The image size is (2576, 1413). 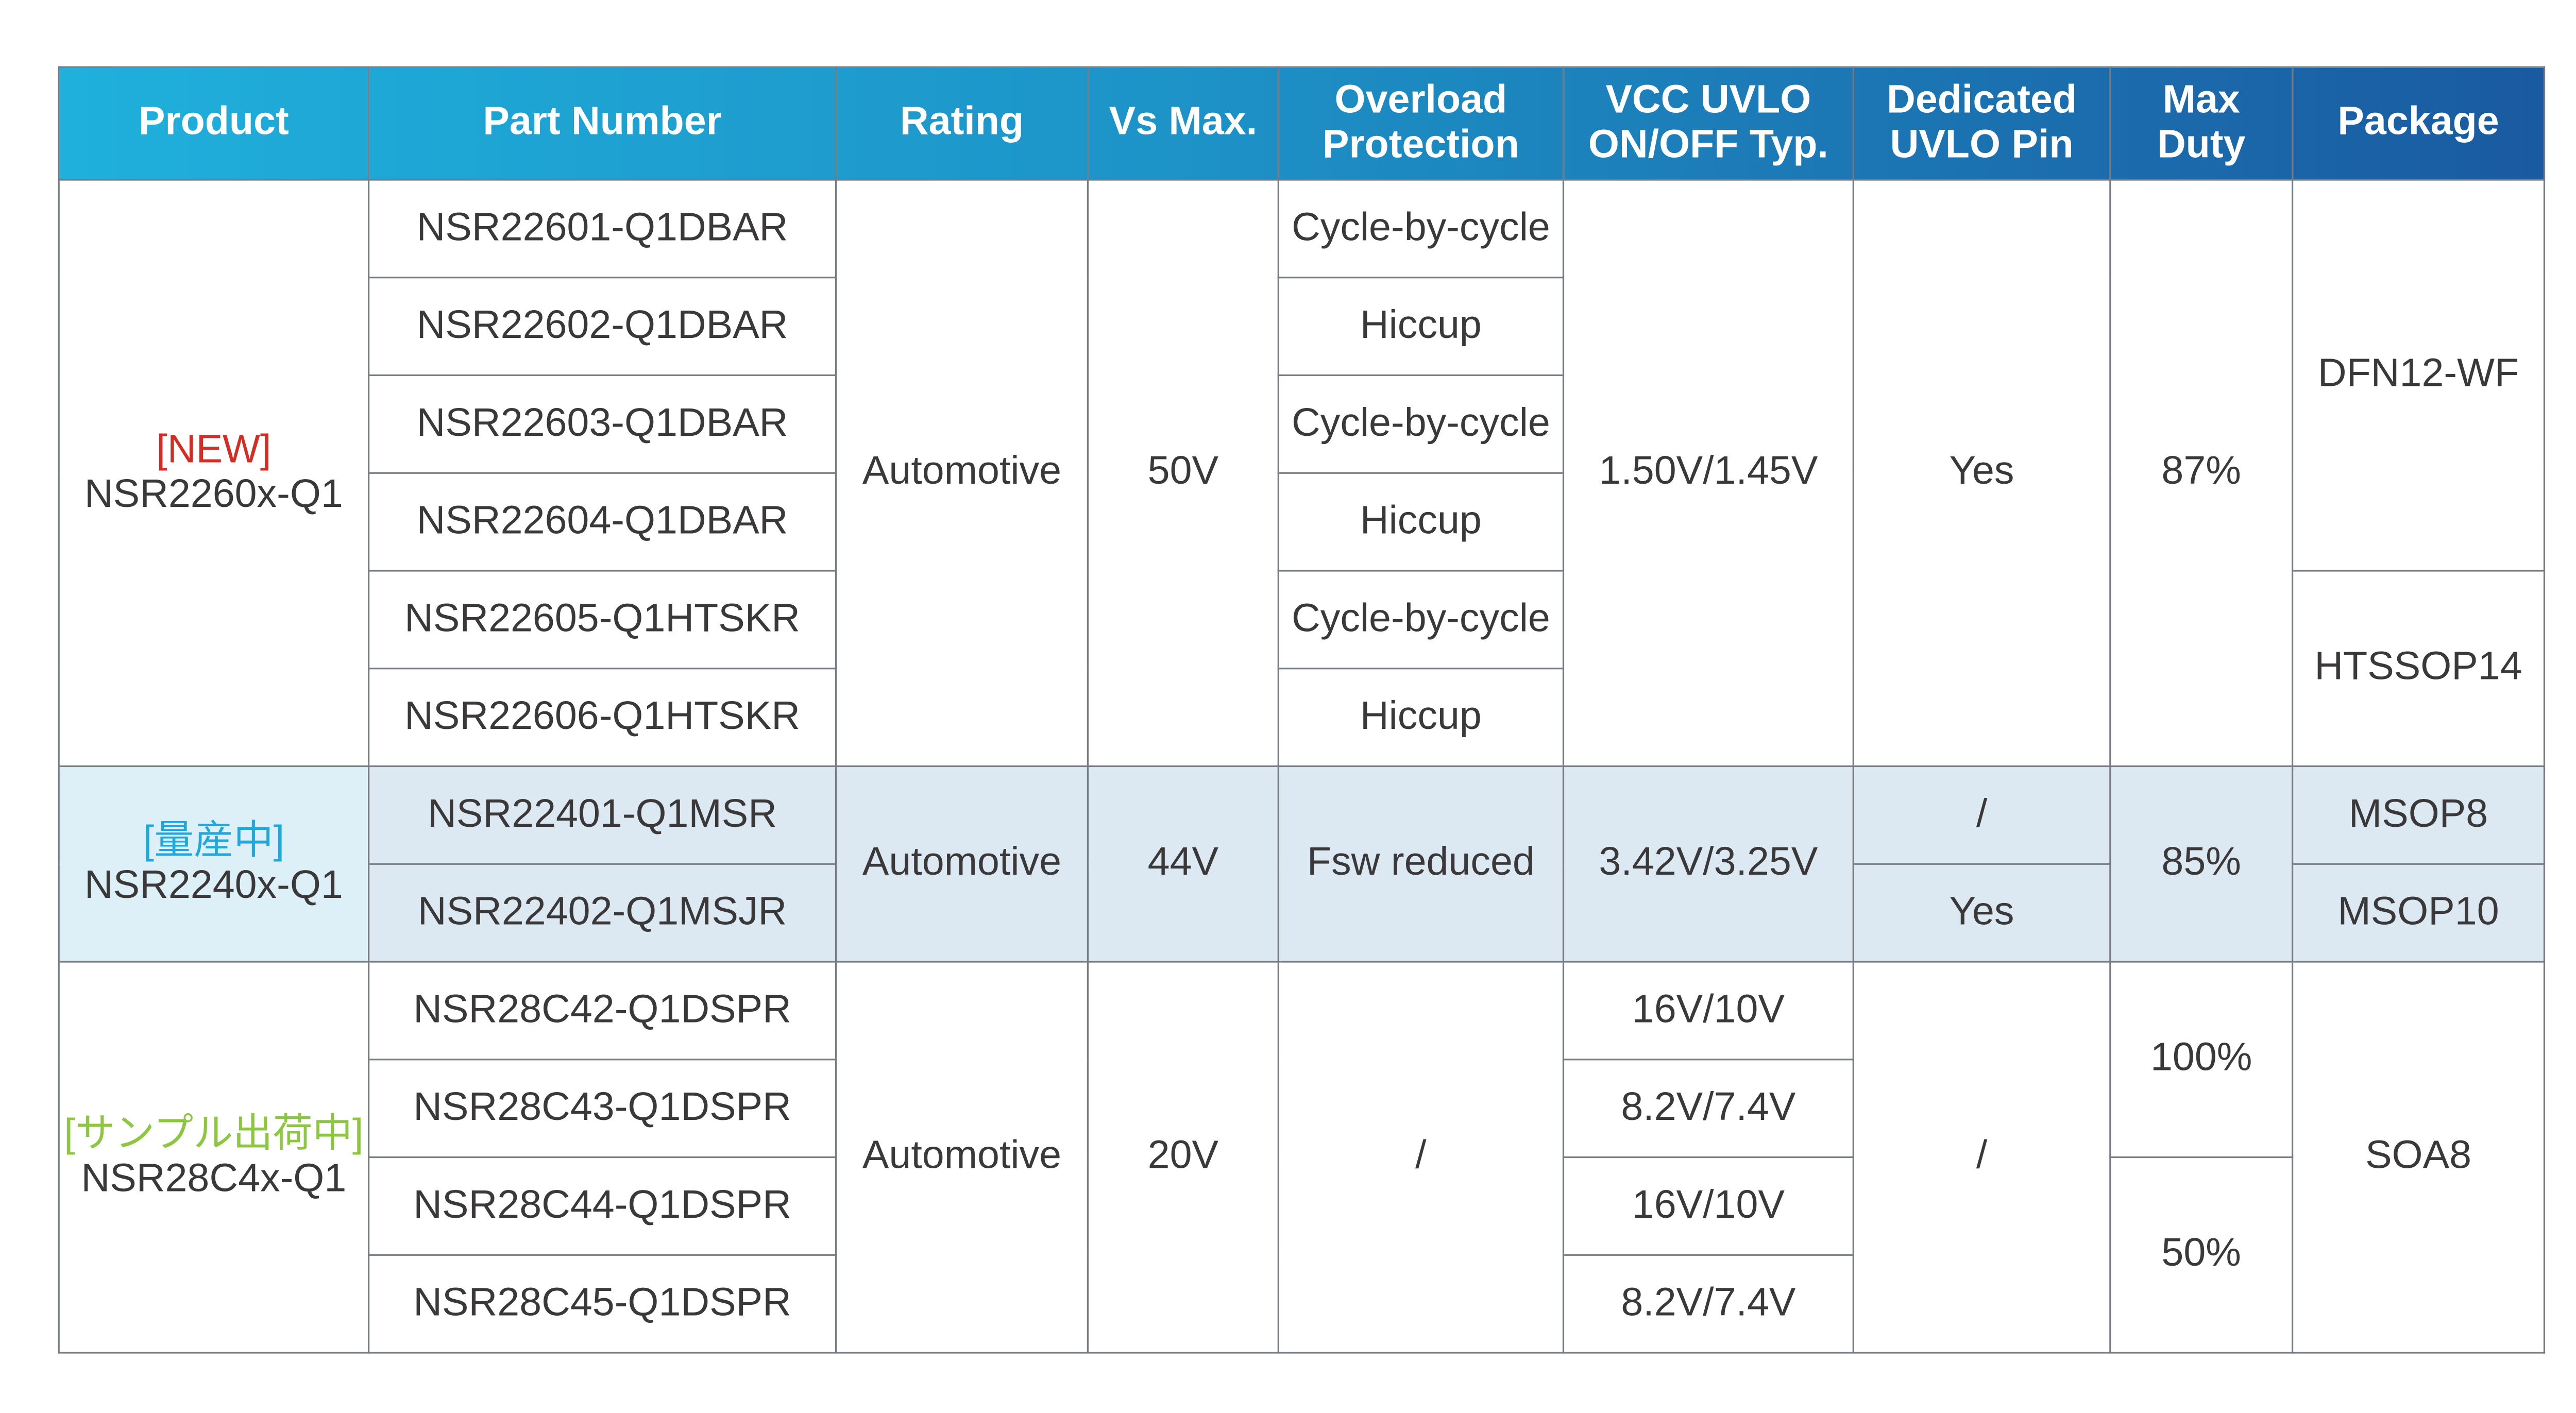 What do you see at coordinates (1708, 123) in the screenshot?
I see `header-vcc-uvlo: VCC UVLO ON/OFF Typ.` at bounding box center [1708, 123].